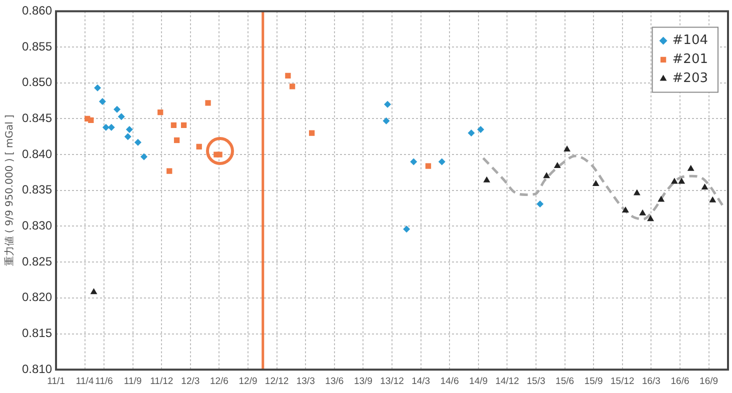 The height and width of the screenshot is (393, 732). I want to click on line-series, so click(604, 187).